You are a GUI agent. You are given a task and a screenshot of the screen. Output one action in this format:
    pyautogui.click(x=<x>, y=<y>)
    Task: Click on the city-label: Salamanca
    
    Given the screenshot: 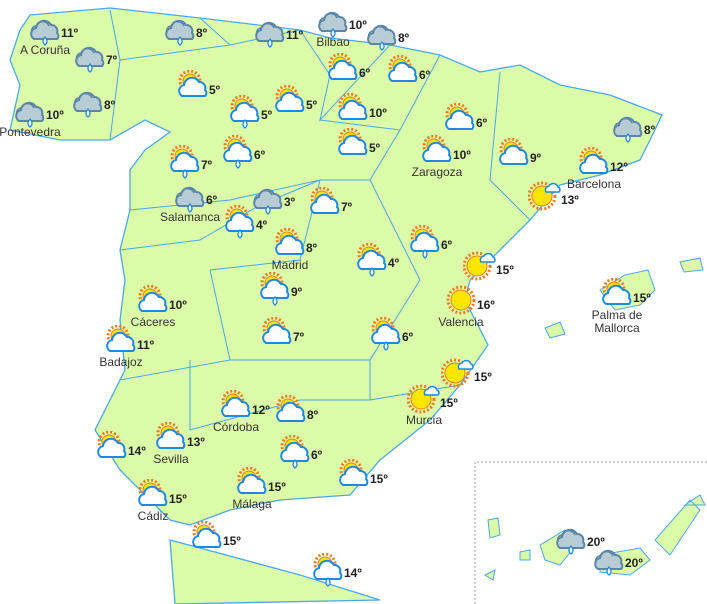 What is the action you would take?
    pyautogui.click(x=190, y=217)
    